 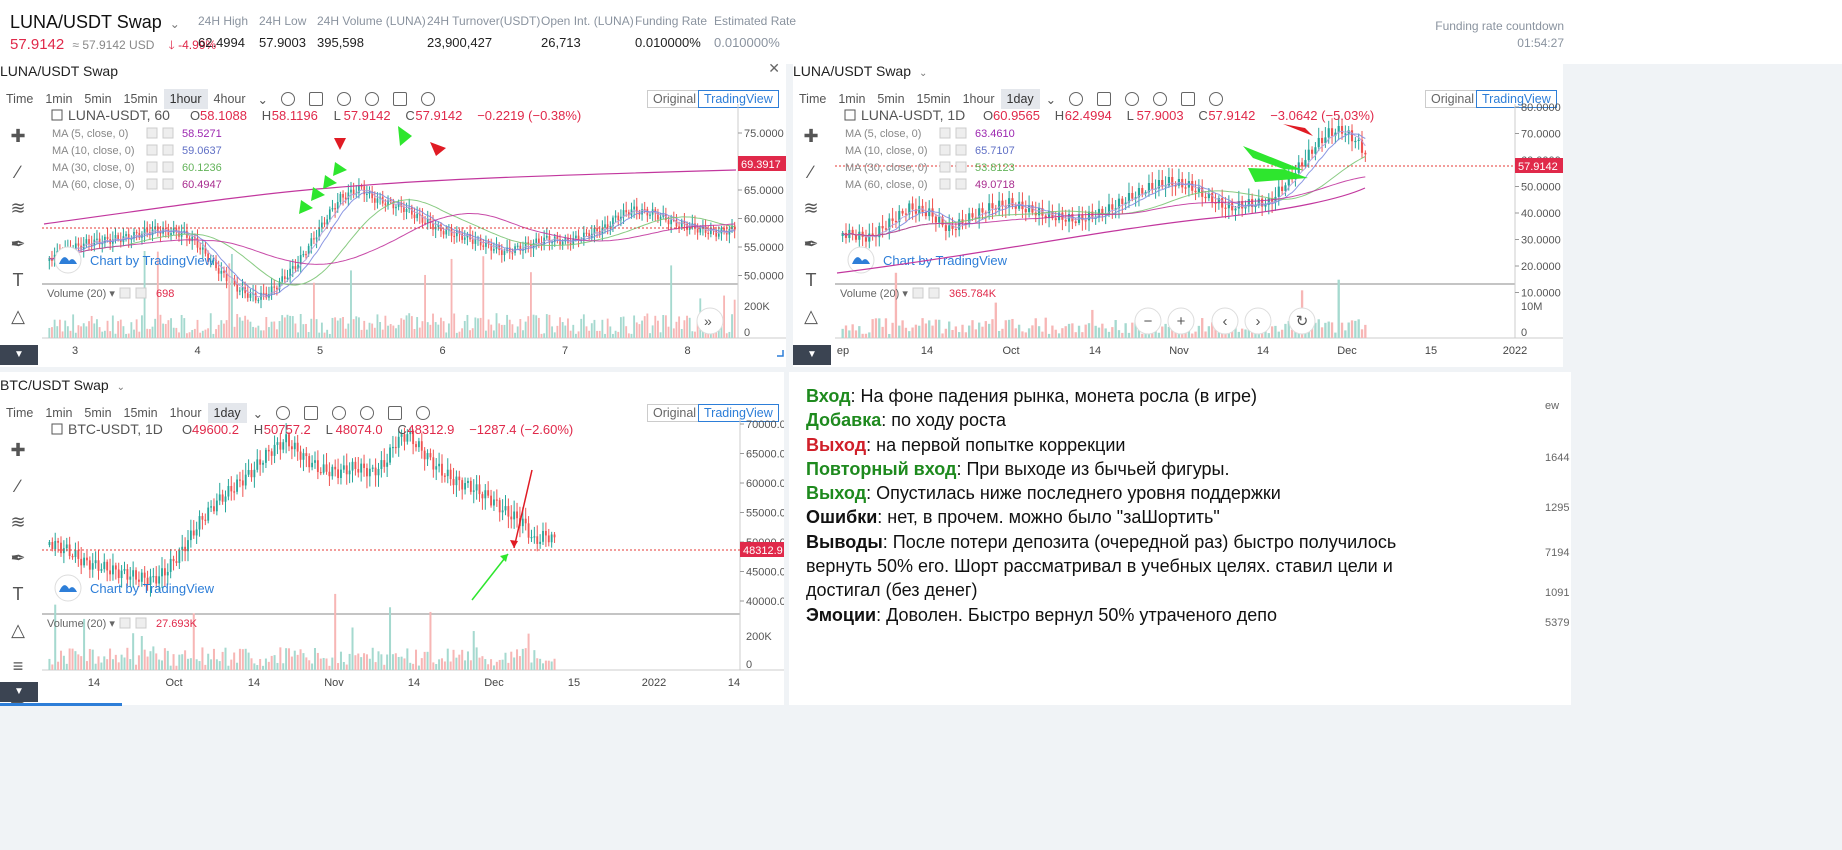 I want to click on panel-title: BTC/USDT Swap ⌄, so click(x=62, y=385).